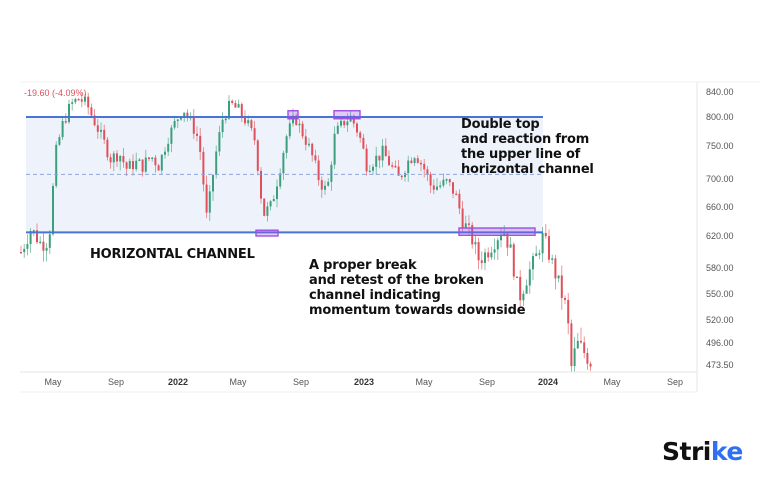 The image size is (768, 485). Describe the element at coordinates (720, 92) in the screenshot. I see `y-tick-label: 840.00` at that location.